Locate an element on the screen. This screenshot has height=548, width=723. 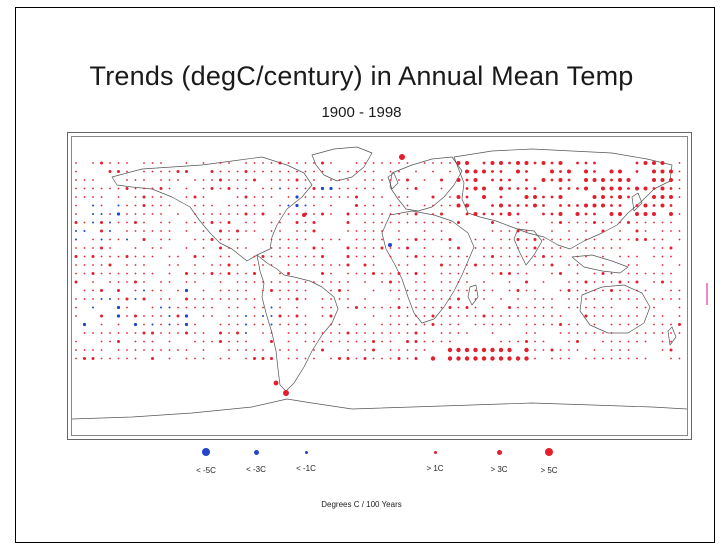
legend-swatch is located at coordinates (206, 452).